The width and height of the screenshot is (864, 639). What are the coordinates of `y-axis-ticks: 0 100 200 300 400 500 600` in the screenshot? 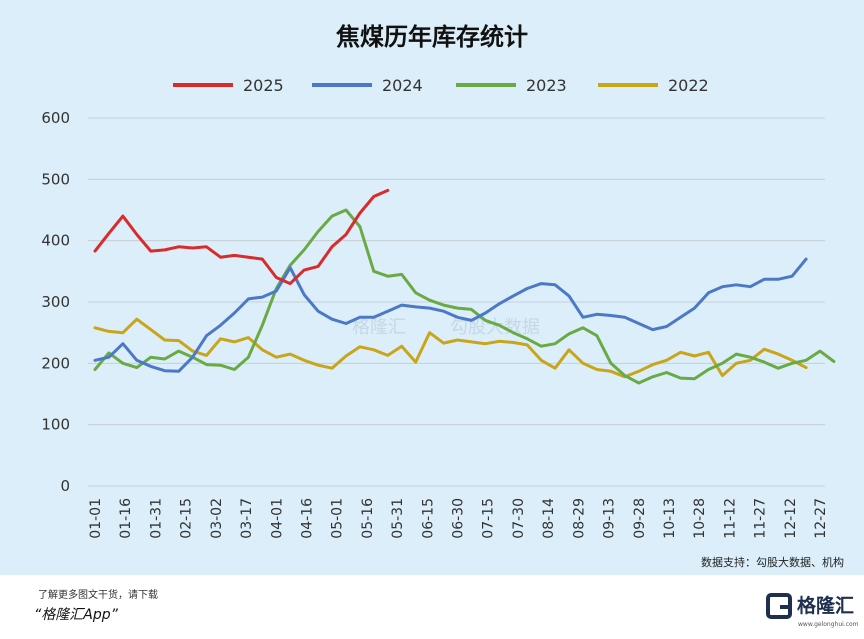 It's located at (55, 302).